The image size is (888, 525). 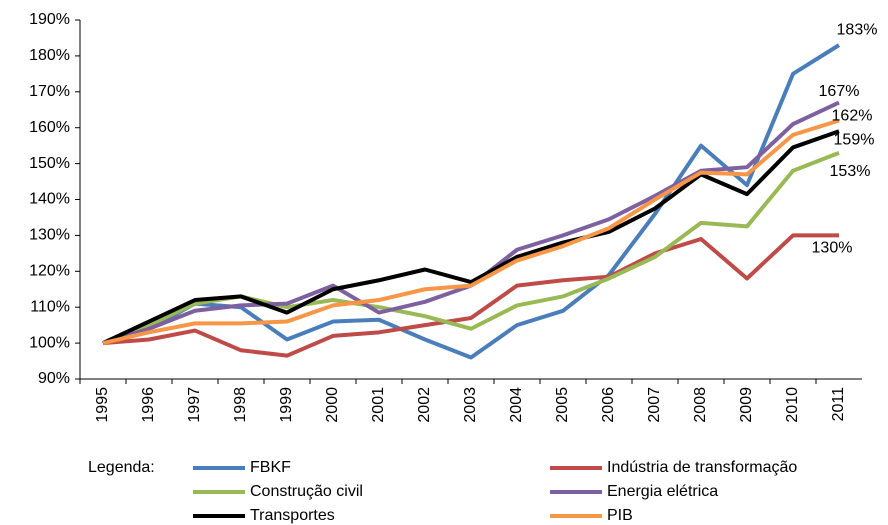 What do you see at coordinates (240, 405) in the screenshot?
I see `x-tick-label: 1998` at bounding box center [240, 405].